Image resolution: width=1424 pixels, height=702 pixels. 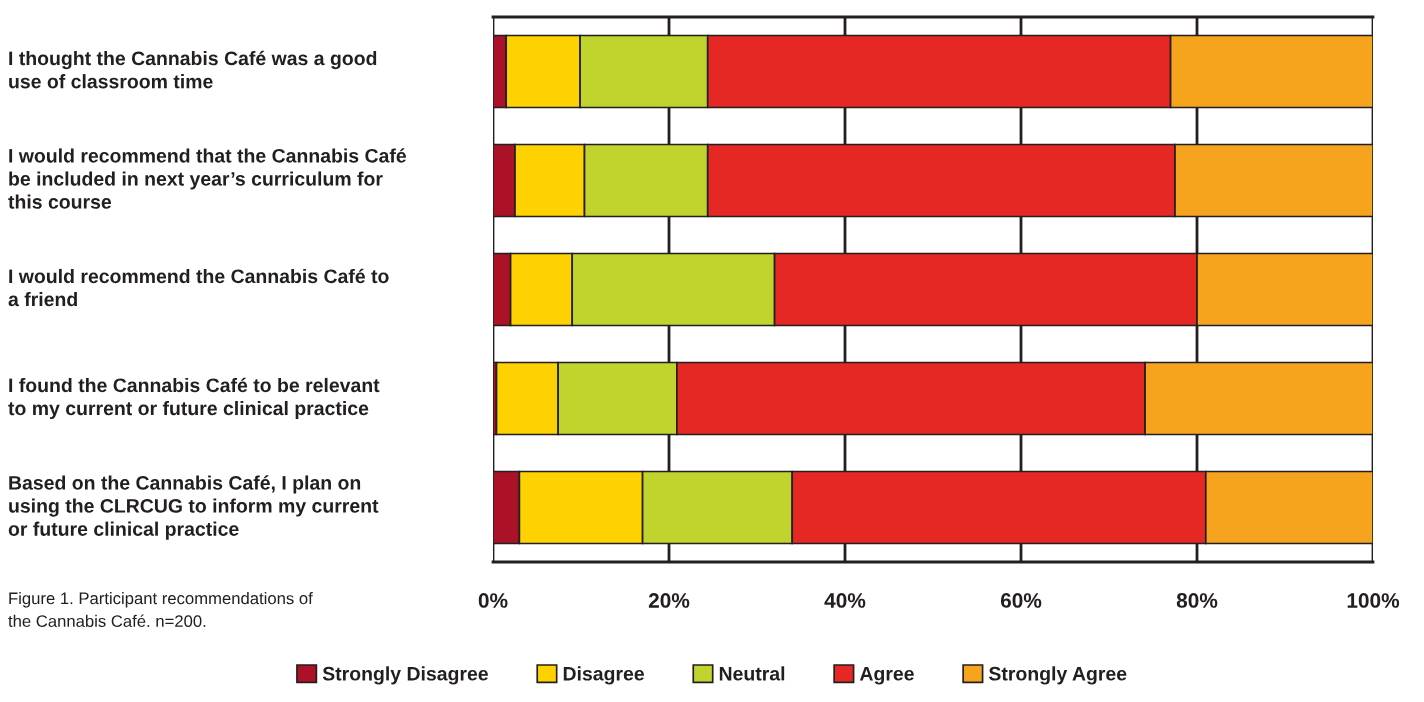 I want to click on x-tick-label: 0%, so click(x=493, y=600).